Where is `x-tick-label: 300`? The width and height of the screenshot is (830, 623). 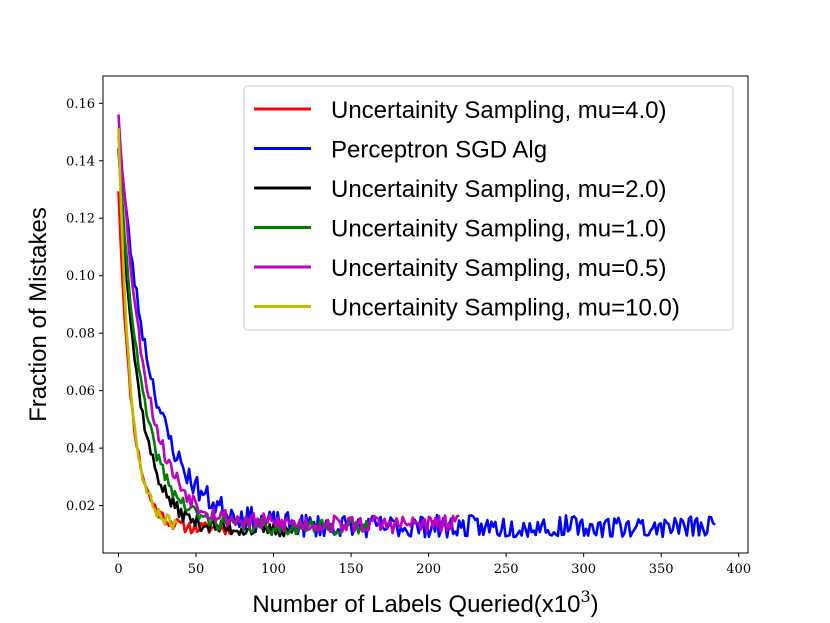
x-tick-label: 300 is located at coordinates (583, 569).